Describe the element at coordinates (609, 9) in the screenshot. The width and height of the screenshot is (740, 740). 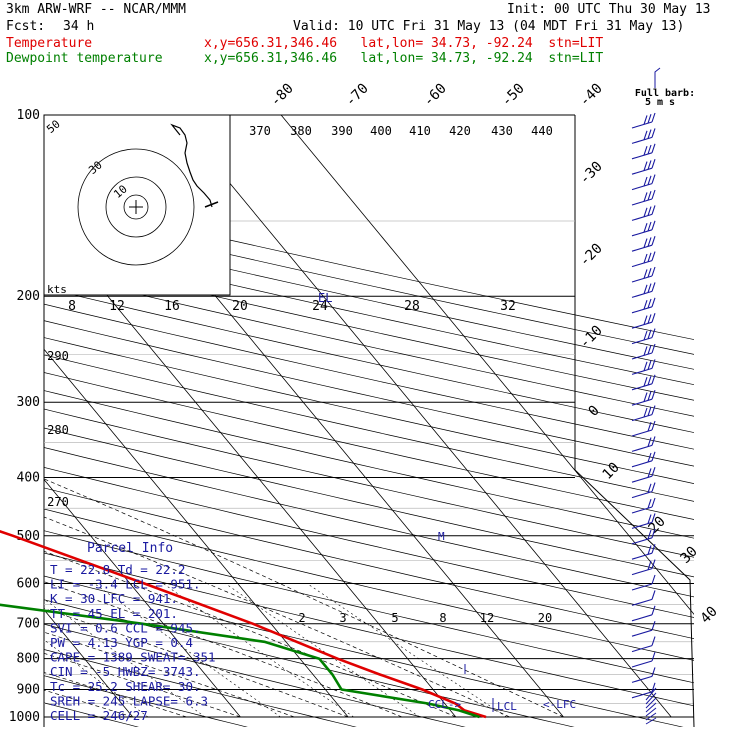
I see `init-time: Init: 00 UTC Thu 30 May 13` at that location.